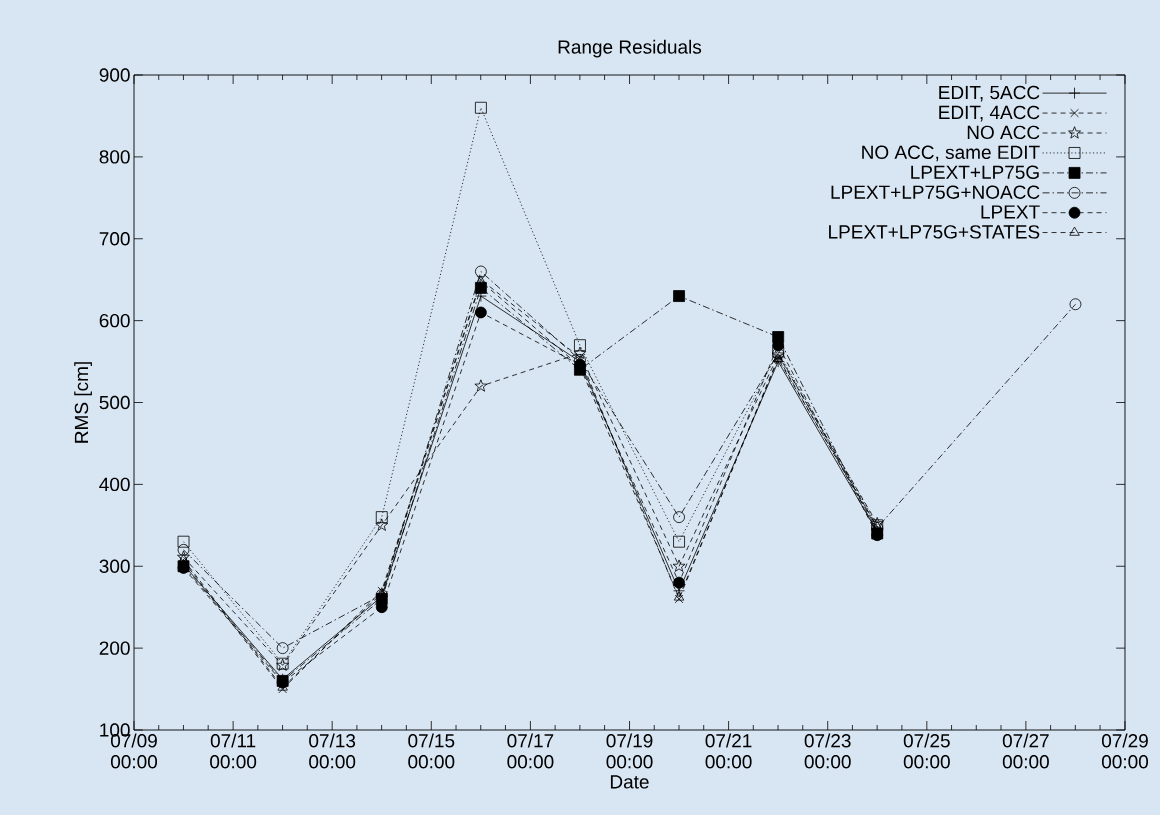 The image size is (1160, 815). What do you see at coordinates (629, 782) in the screenshot?
I see `x-axis-title: Date` at bounding box center [629, 782].